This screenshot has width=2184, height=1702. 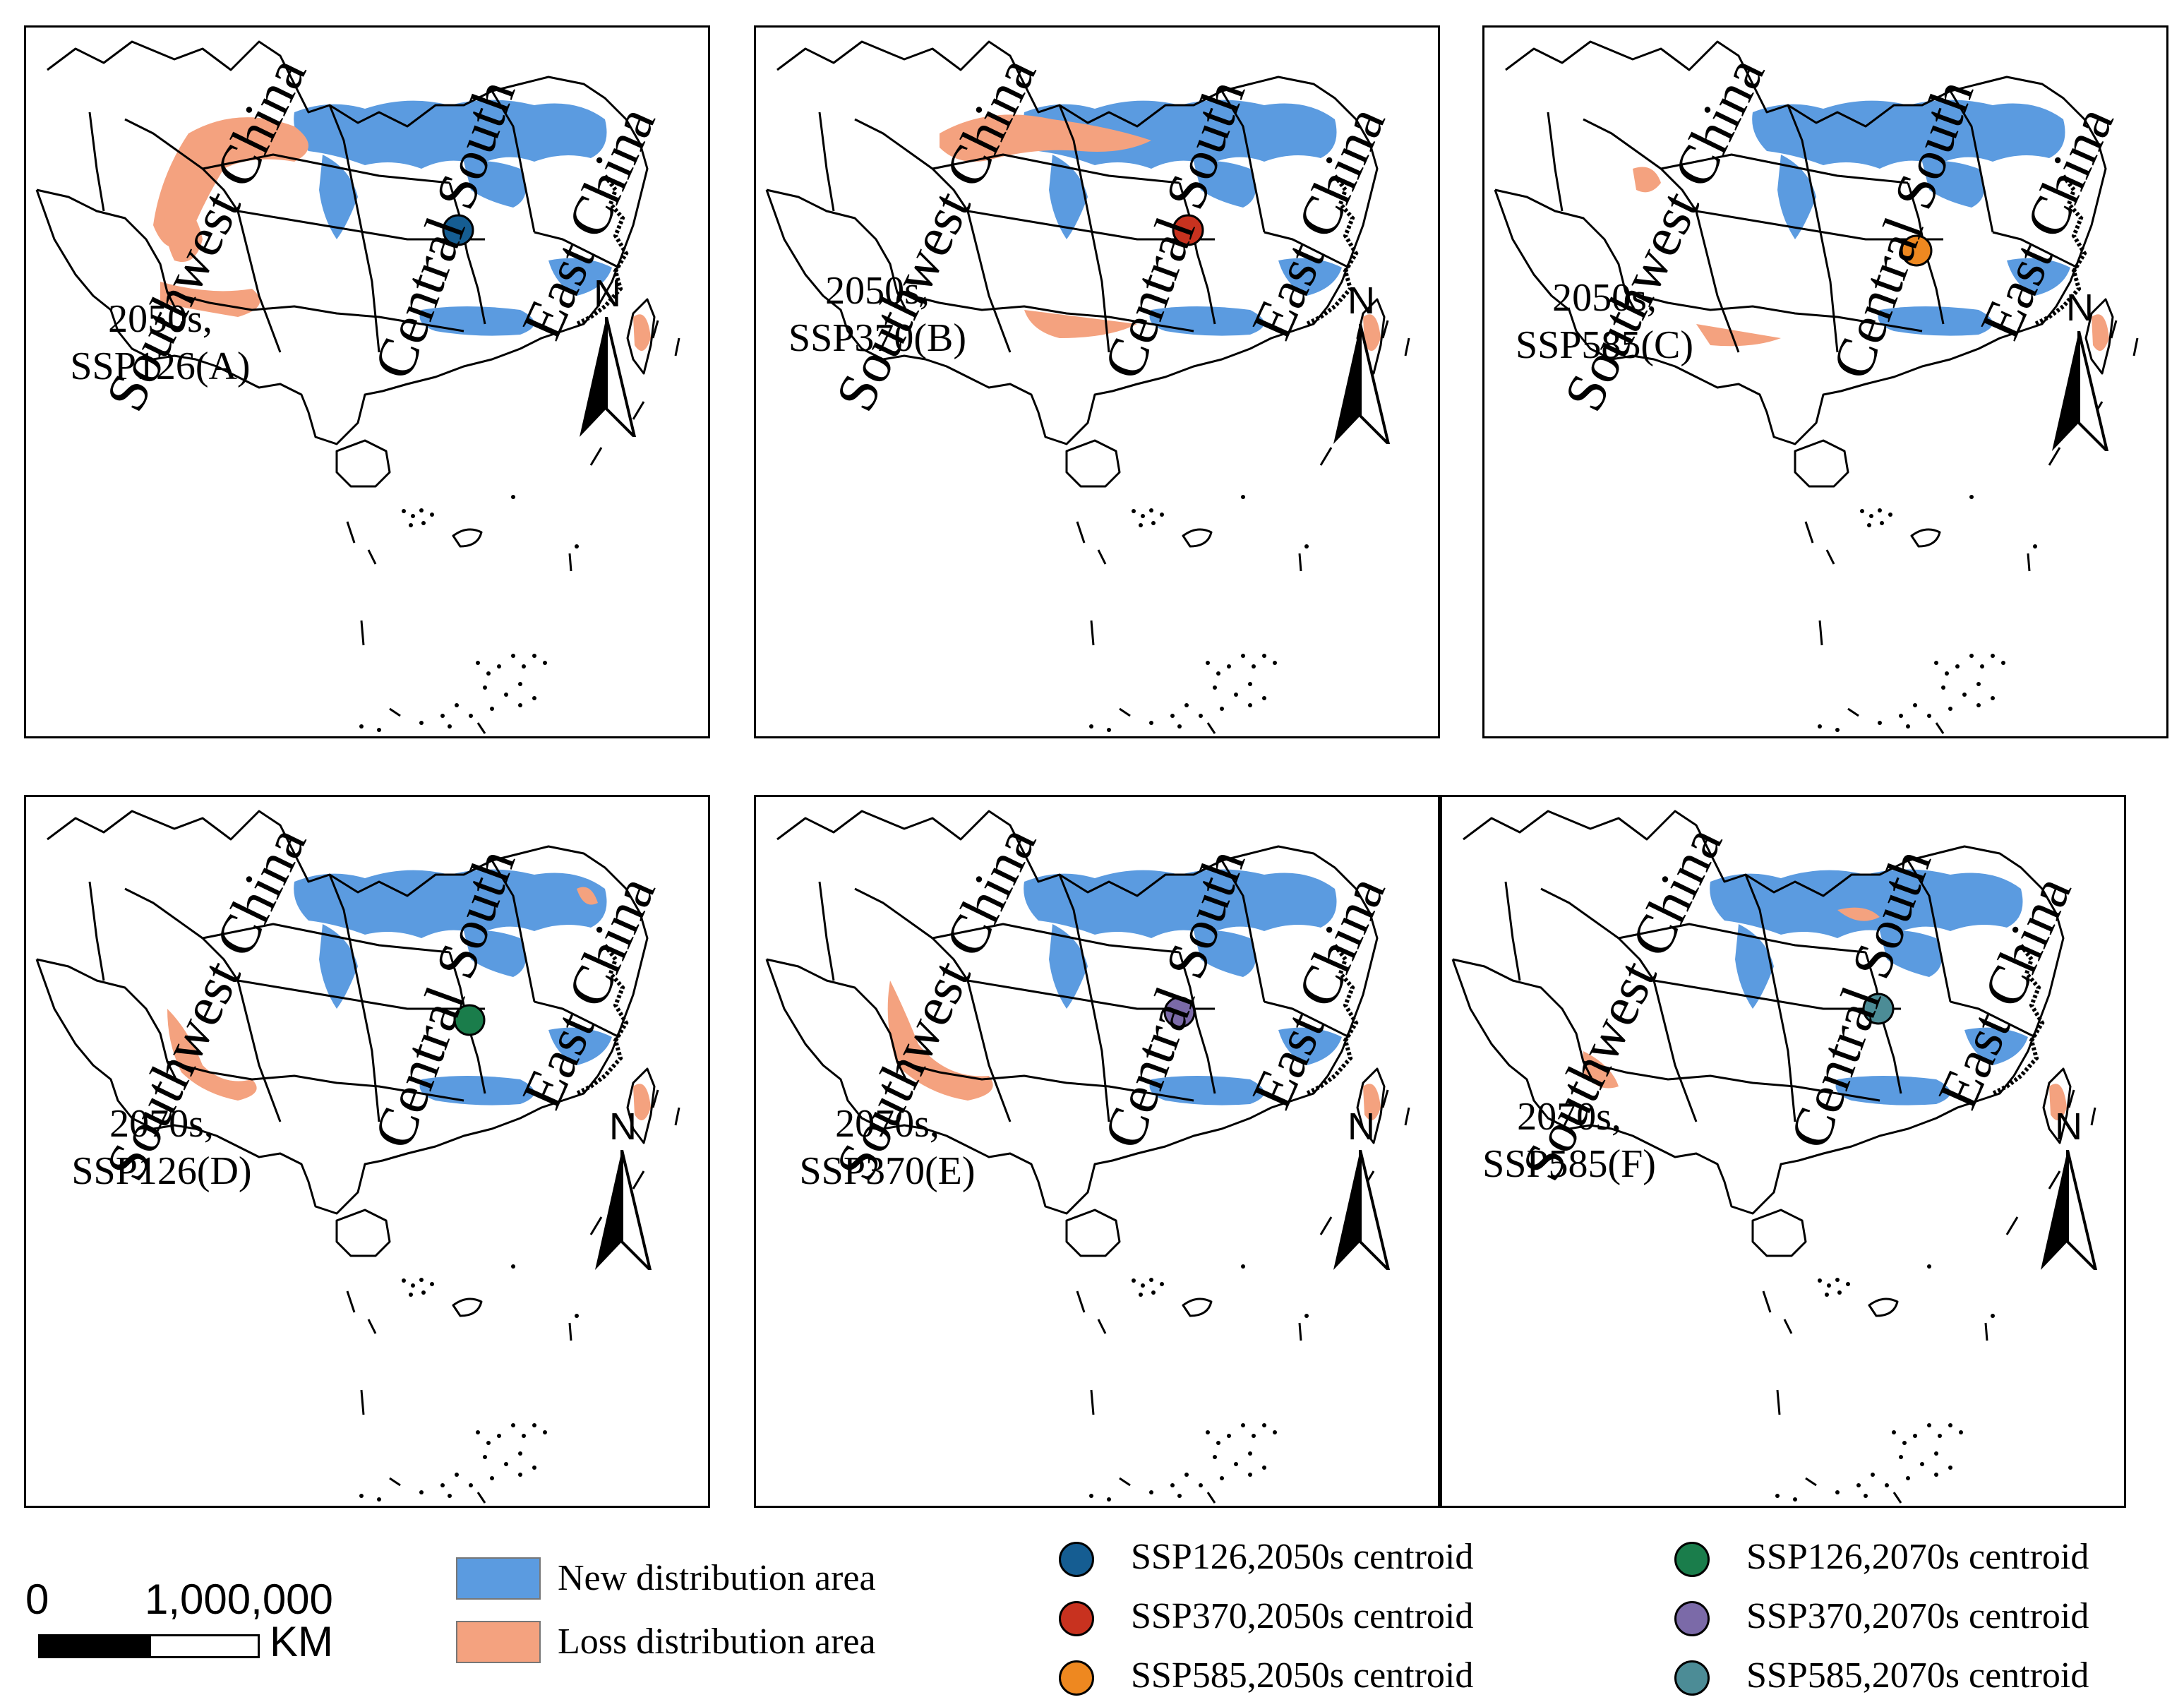 I want to click on legend-label: Loss distribution area, so click(x=717, y=1642).